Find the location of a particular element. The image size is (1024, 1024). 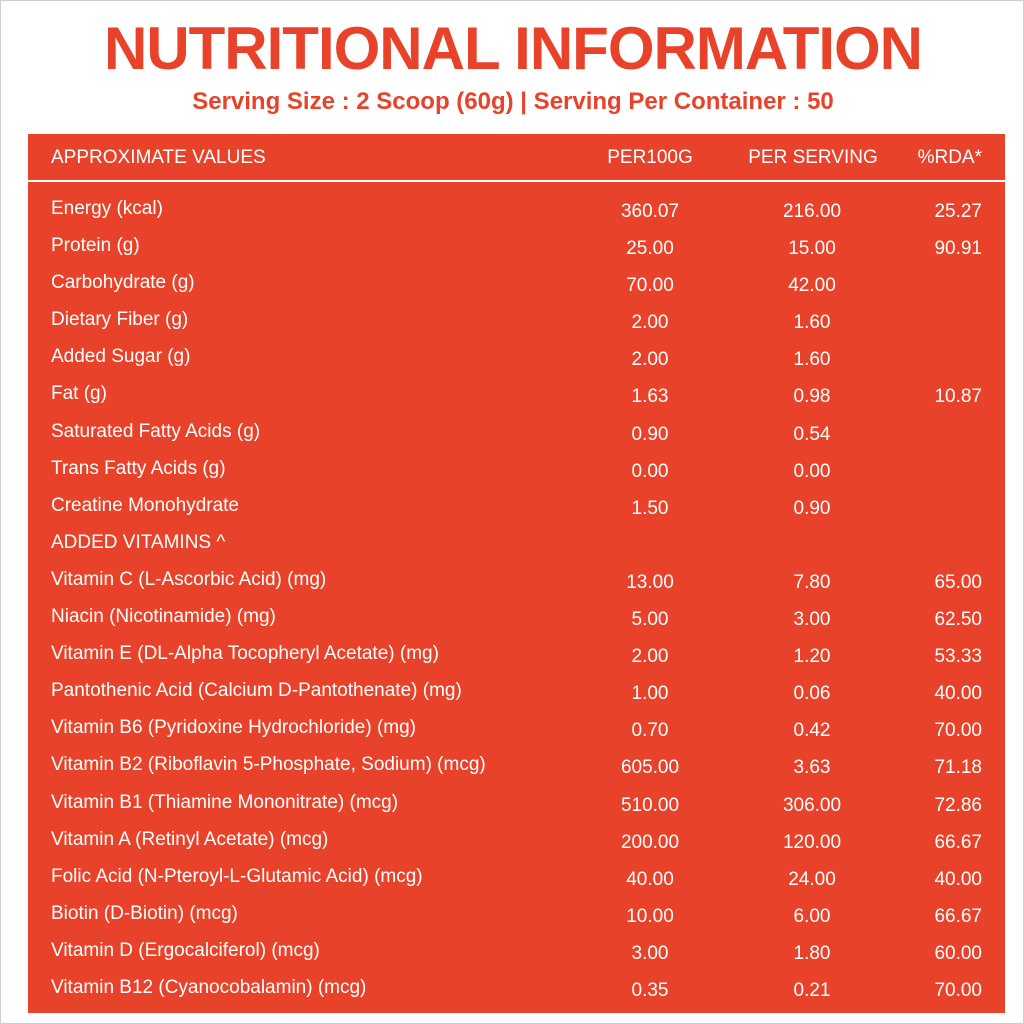

per100g-value: 10.00 is located at coordinates (650, 916).